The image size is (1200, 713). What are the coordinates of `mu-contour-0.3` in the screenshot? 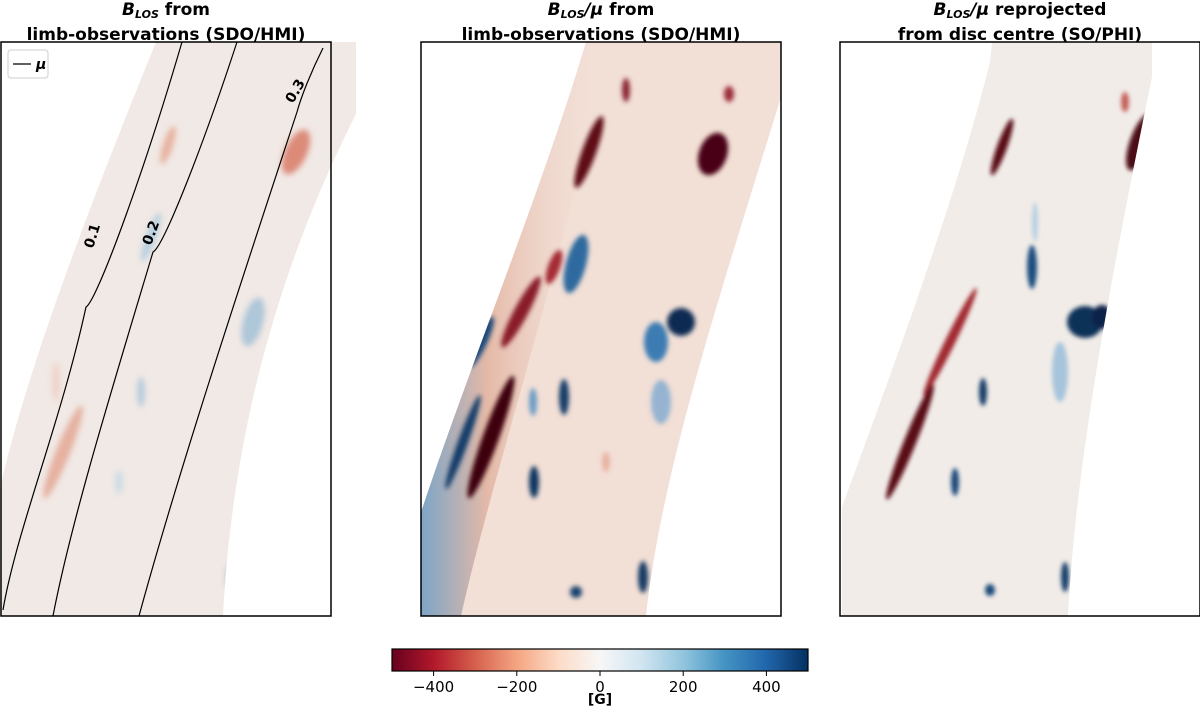 It's located at (231, 332).